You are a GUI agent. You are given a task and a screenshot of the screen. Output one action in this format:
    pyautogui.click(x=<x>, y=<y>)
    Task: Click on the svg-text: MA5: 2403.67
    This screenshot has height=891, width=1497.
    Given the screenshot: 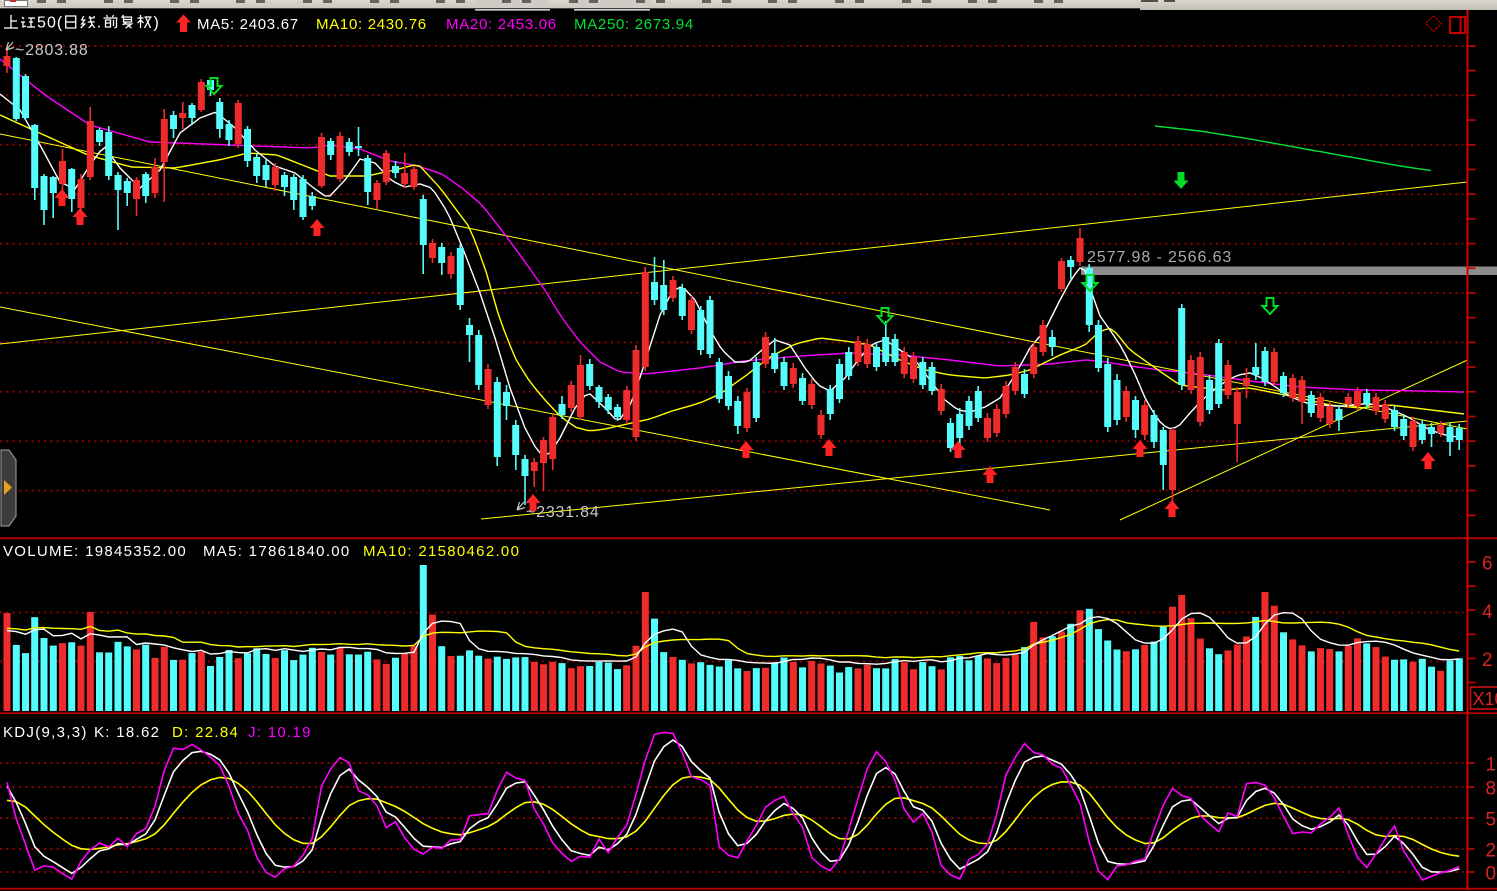 What is the action you would take?
    pyautogui.click(x=248, y=24)
    